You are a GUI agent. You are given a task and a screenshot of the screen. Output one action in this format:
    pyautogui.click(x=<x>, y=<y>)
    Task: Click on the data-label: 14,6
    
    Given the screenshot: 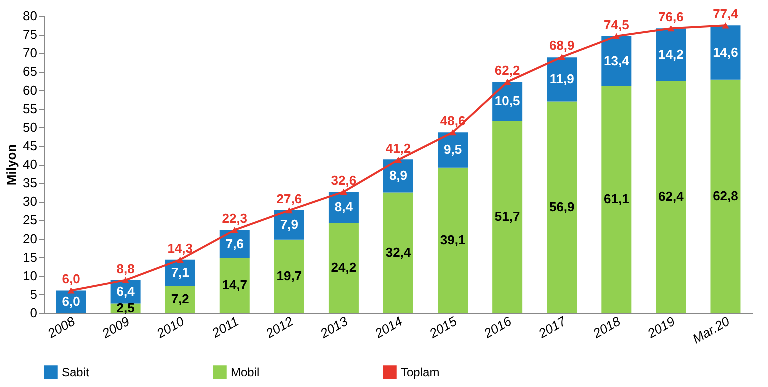 What is the action you would take?
    pyautogui.click(x=725, y=52)
    